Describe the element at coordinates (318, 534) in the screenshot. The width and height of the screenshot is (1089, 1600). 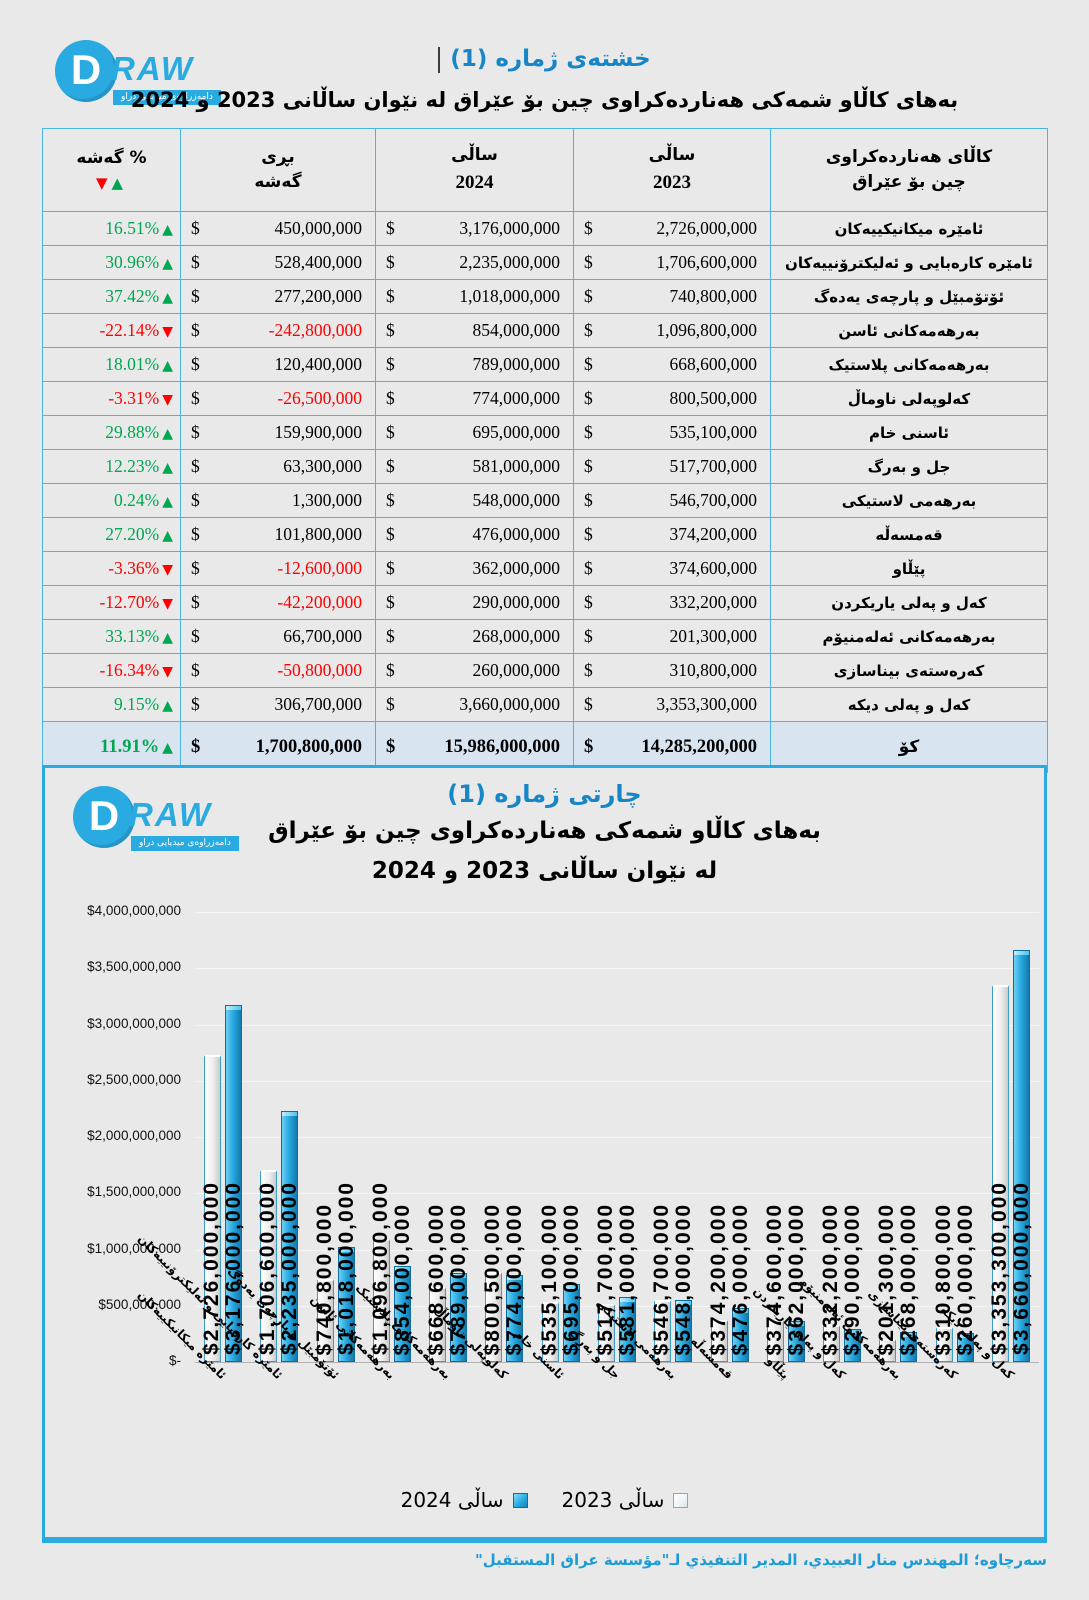
I see `growth-amount-cell-value: 101,800,000` at that location.